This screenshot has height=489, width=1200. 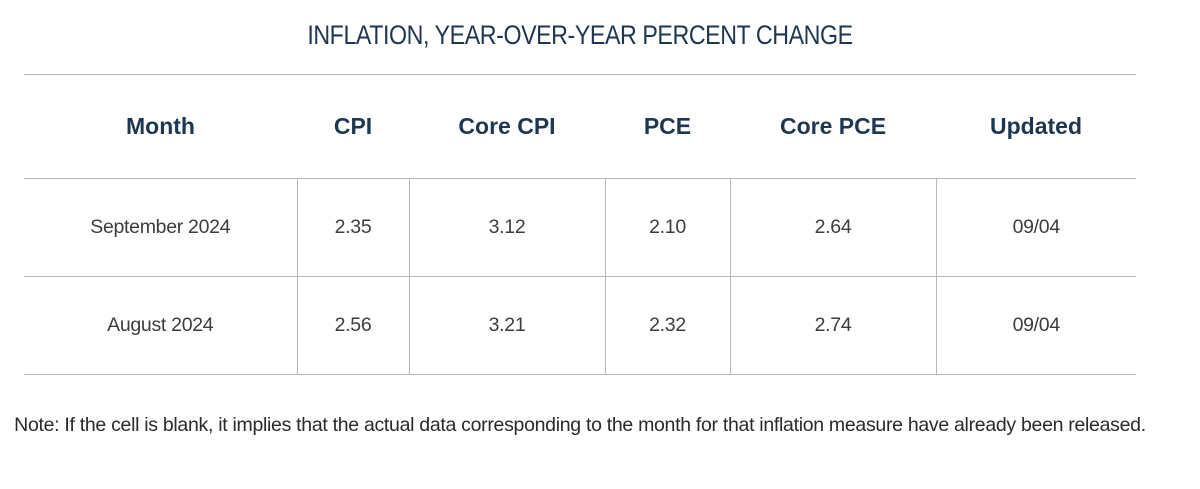 What do you see at coordinates (832, 325) in the screenshot?
I see `cell-core-pce: 2.74` at bounding box center [832, 325].